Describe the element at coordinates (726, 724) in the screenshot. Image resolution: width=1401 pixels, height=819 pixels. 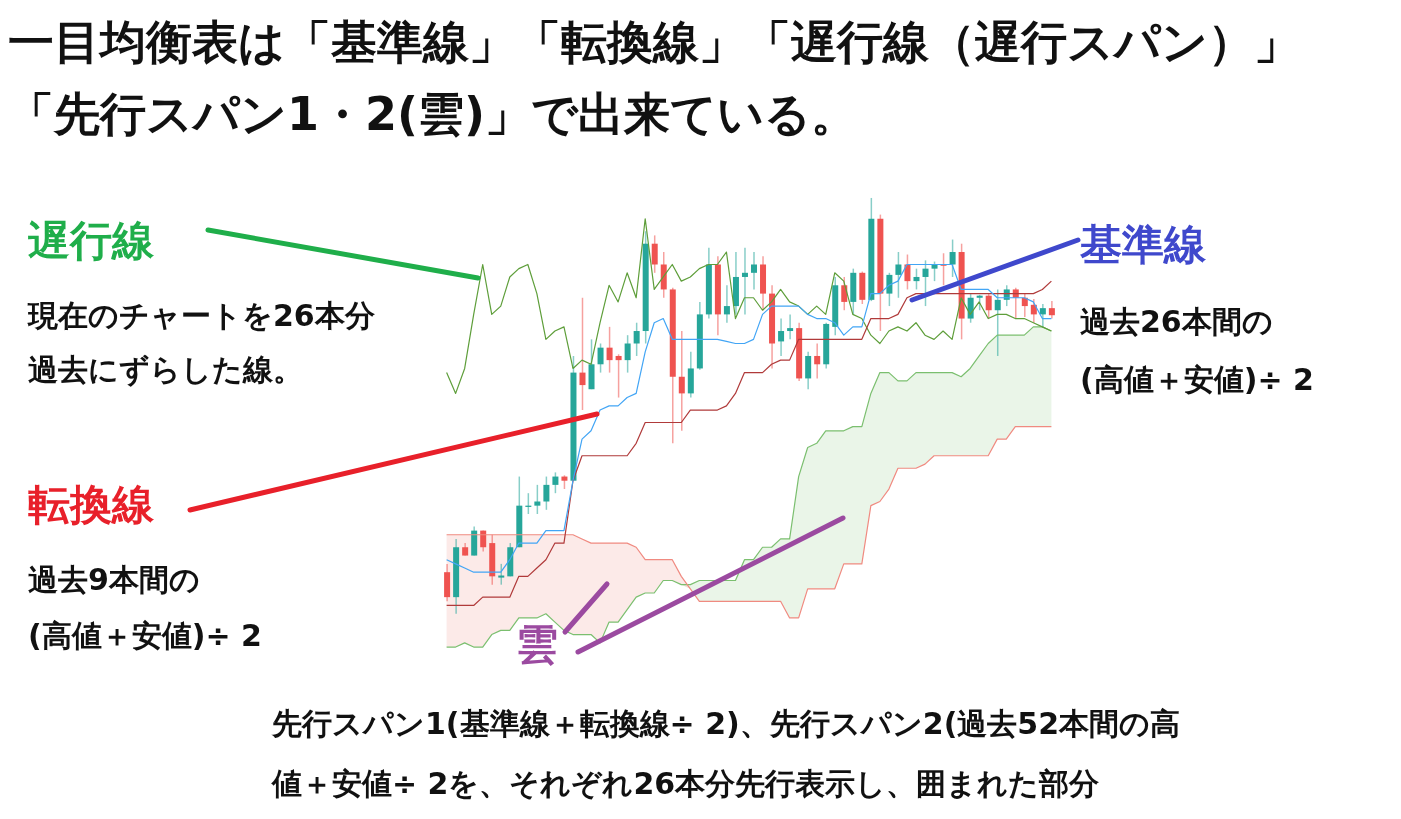
I see `text: 先行スパン1(基準線＋転換線÷ 2)、先行スパン2(過去52本間の高` at that location.